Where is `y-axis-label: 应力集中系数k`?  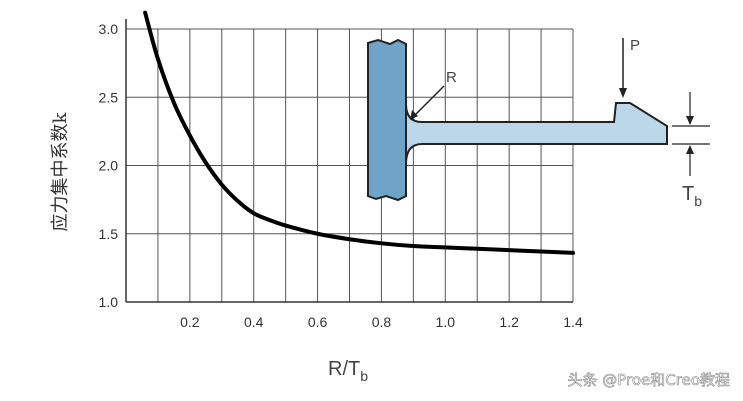
y-axis-label: 应力集中系数k is located at coordinates (60, 171).